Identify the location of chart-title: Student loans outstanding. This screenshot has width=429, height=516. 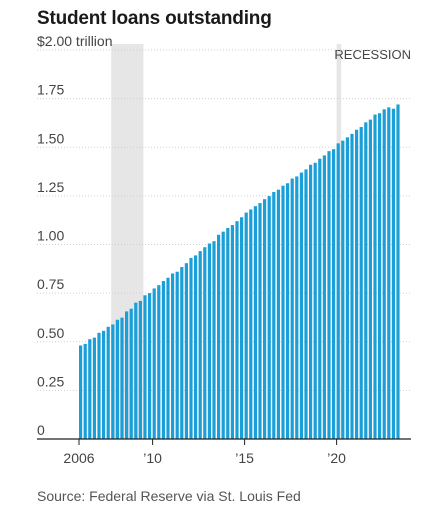
(154, 18).